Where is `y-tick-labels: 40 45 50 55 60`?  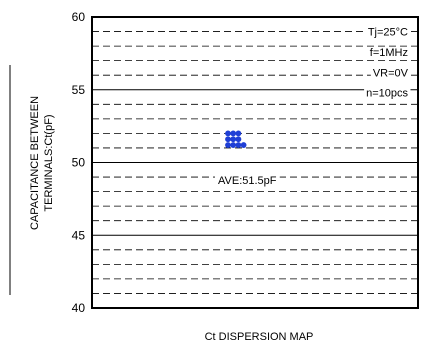
y-tick-labels: 40 45 50 55 60 is located at coordinates (79, 162).